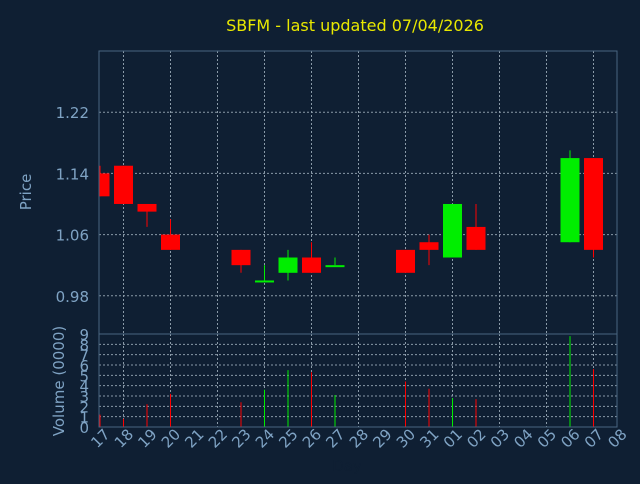 The width and height of the screenshot is (640, 484). What do you see at coordinates (346, 381) in the screenshot?
I see `volume-bars` at bounding box center [346, 381].